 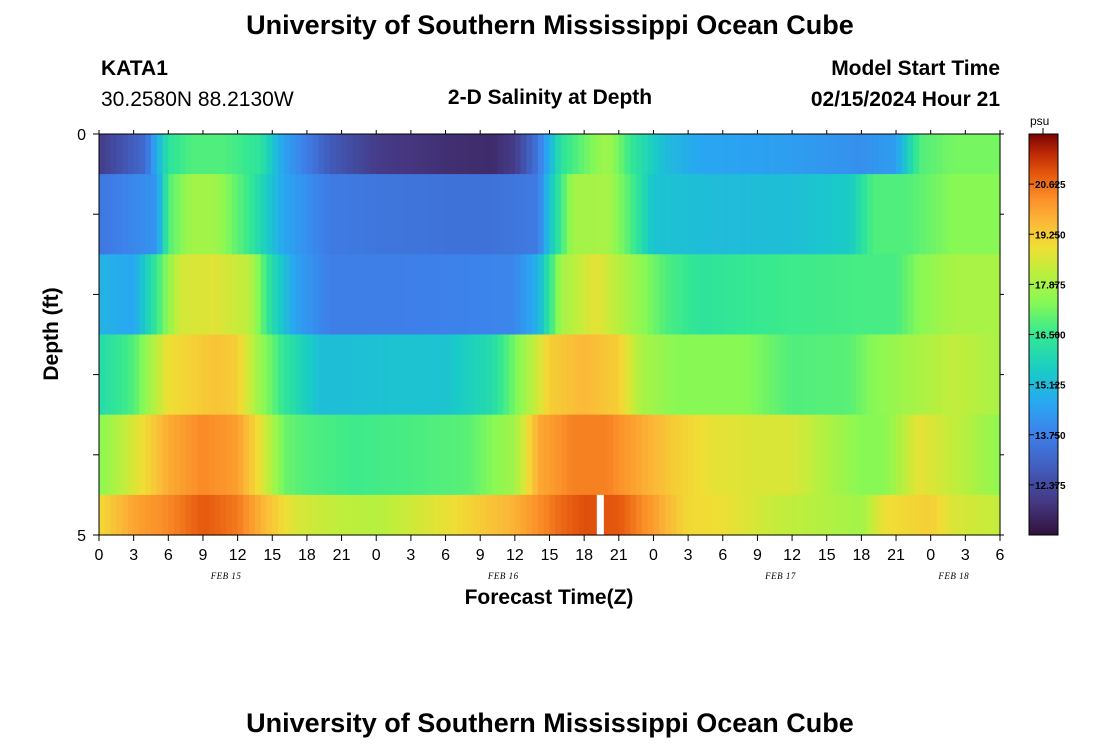 What do you see at coordinates (134, 68) in the screenshot?
I see `station-id: KATA1` at bounding box center [134, 68].